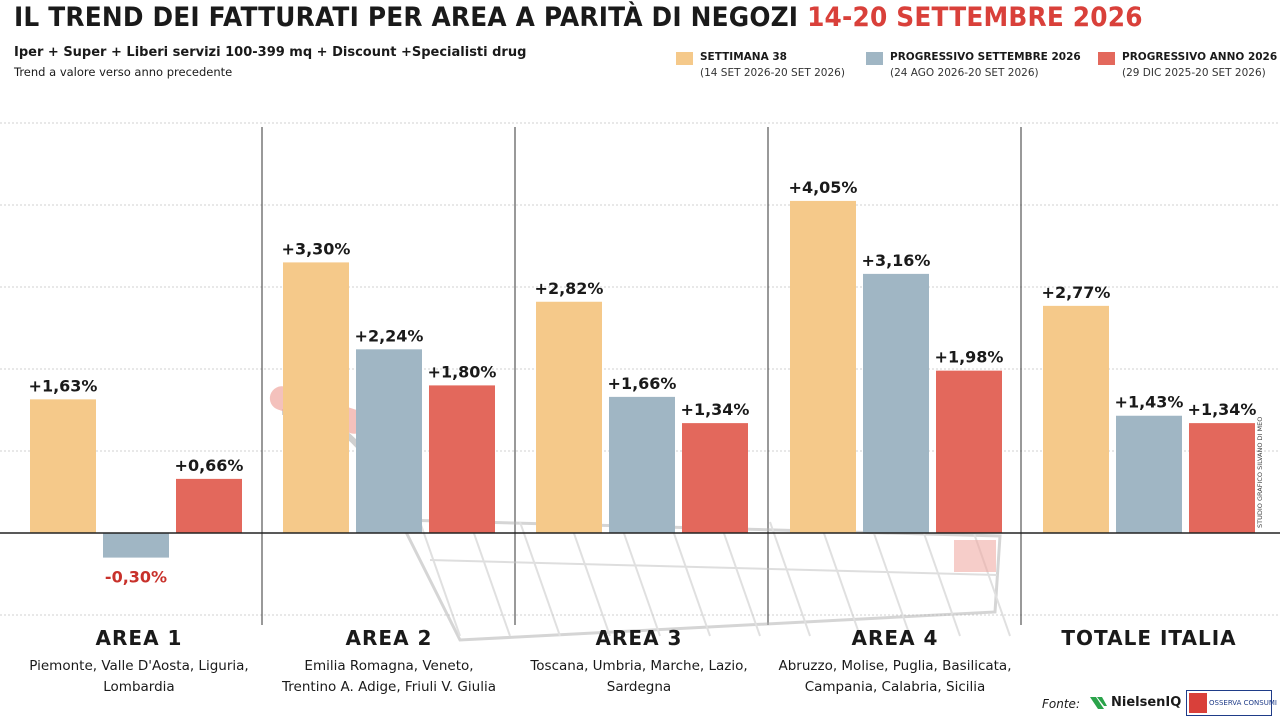 Image resolution: width=1280 pixels, height=720 pixels. I want to click on data-label: +1,63%, so click(63, 385).